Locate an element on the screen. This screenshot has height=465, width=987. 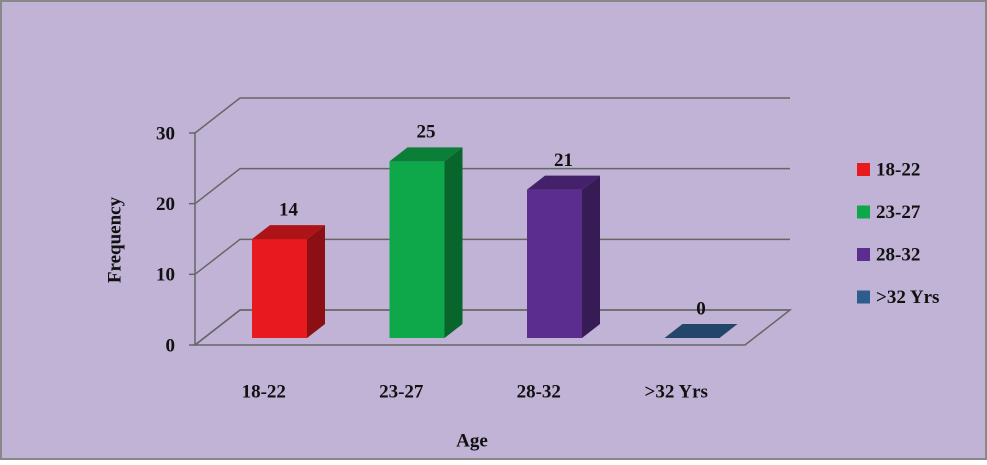
y-tick-label: 30 is located at coordinates (165, 133).